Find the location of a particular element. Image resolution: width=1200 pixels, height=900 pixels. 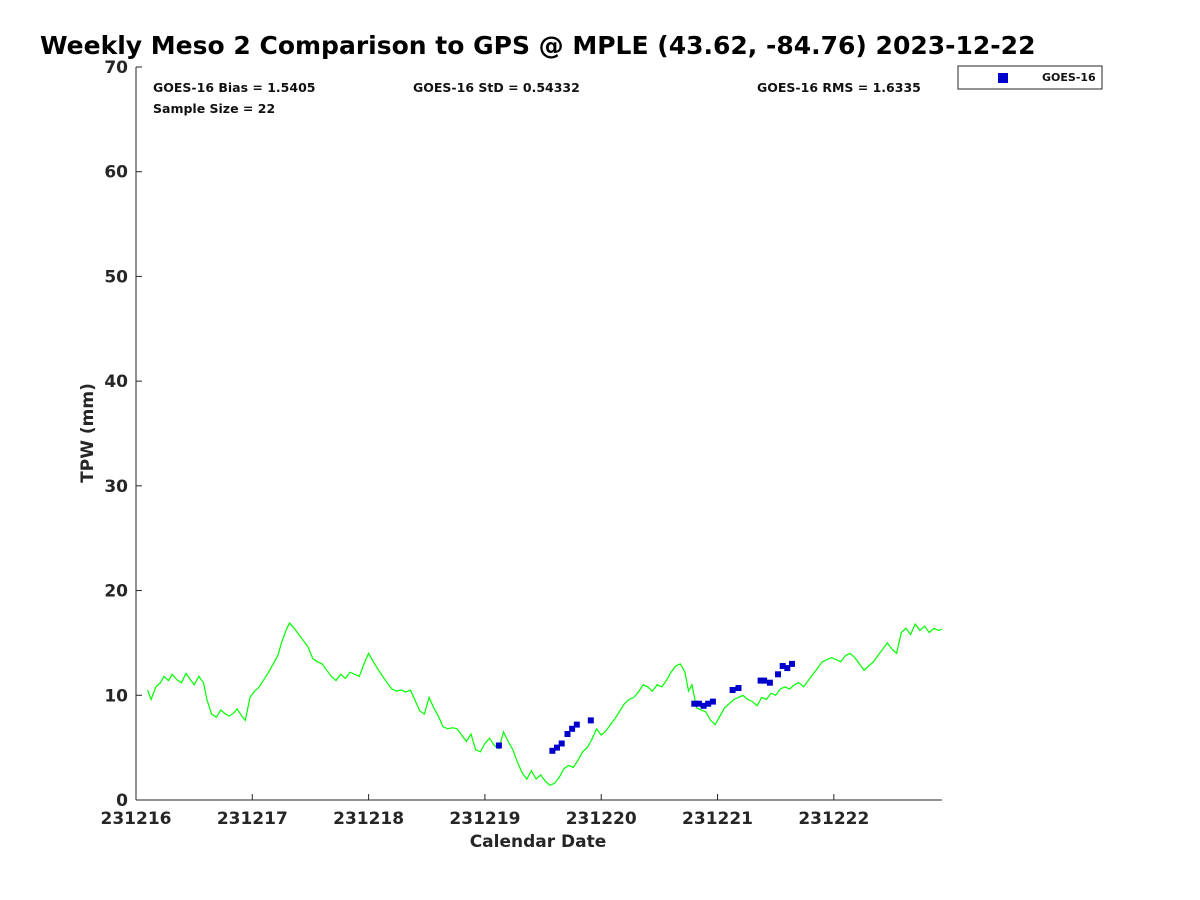

bias-annotation: GOES-16 Bias = 1.5405 is located at coordinates (234, 87).